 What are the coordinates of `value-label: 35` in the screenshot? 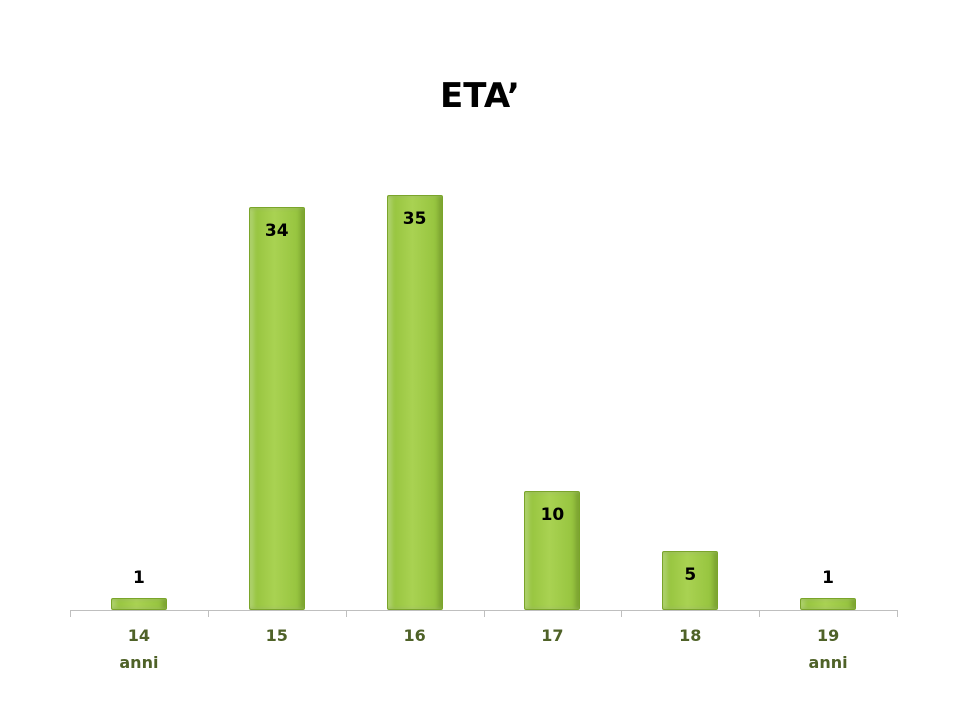 It's located at (414, 219).